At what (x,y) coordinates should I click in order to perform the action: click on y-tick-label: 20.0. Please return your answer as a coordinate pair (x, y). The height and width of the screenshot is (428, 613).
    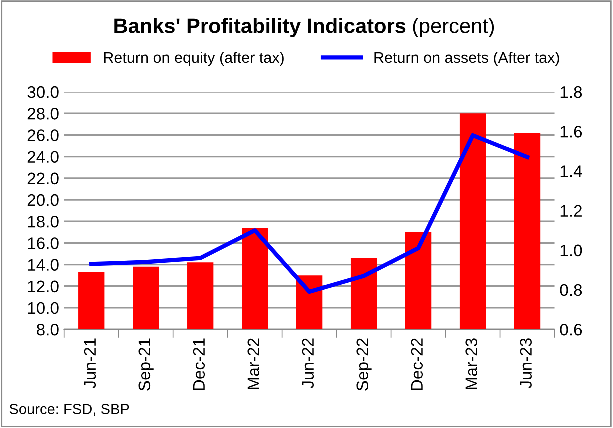
    Looking at the image, I should click on (43, 200).